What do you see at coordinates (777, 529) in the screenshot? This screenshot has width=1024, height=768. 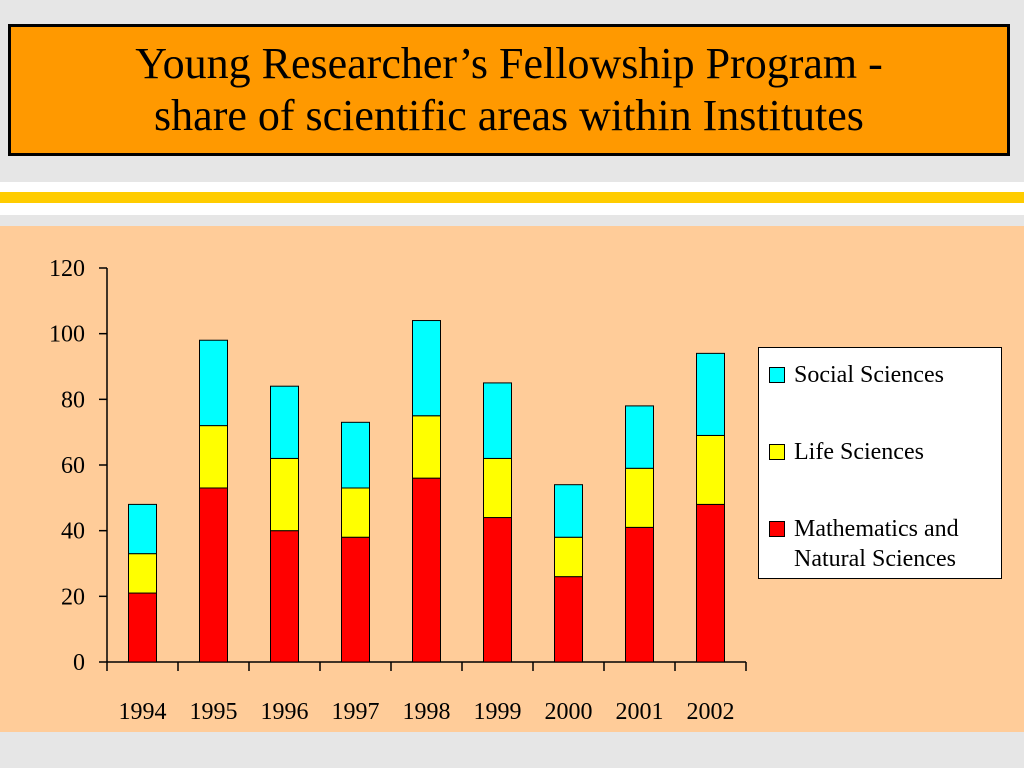 I see `legend-swatch-math-natural-sciences` at bounding box center [777, 529].